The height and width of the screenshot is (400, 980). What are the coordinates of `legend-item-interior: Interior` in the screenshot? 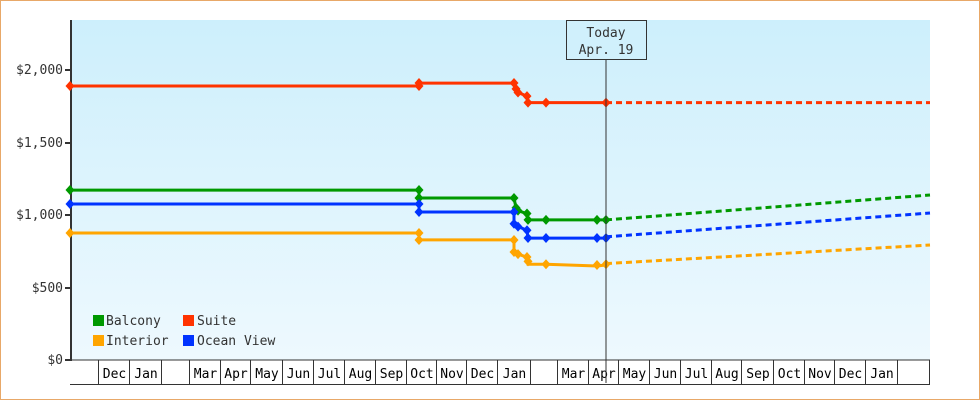 It's located at (131, 341).